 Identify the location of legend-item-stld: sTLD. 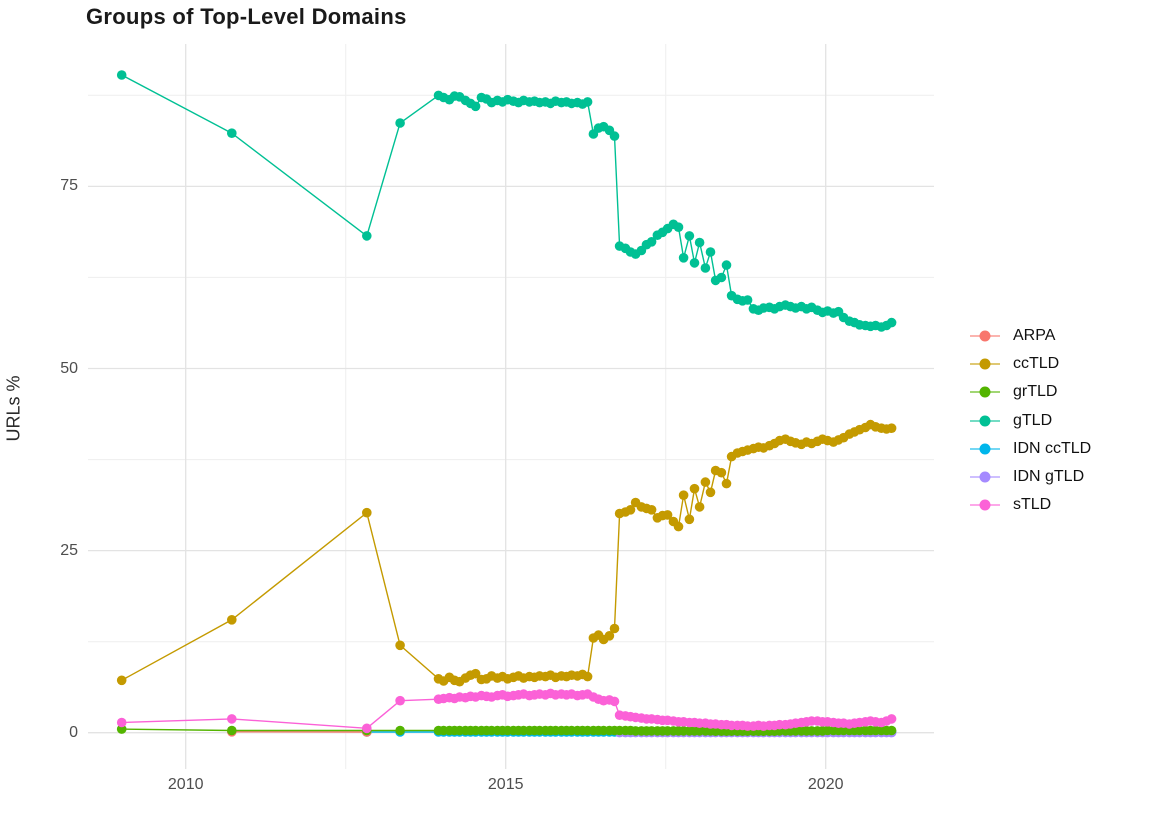
(1030, 505).